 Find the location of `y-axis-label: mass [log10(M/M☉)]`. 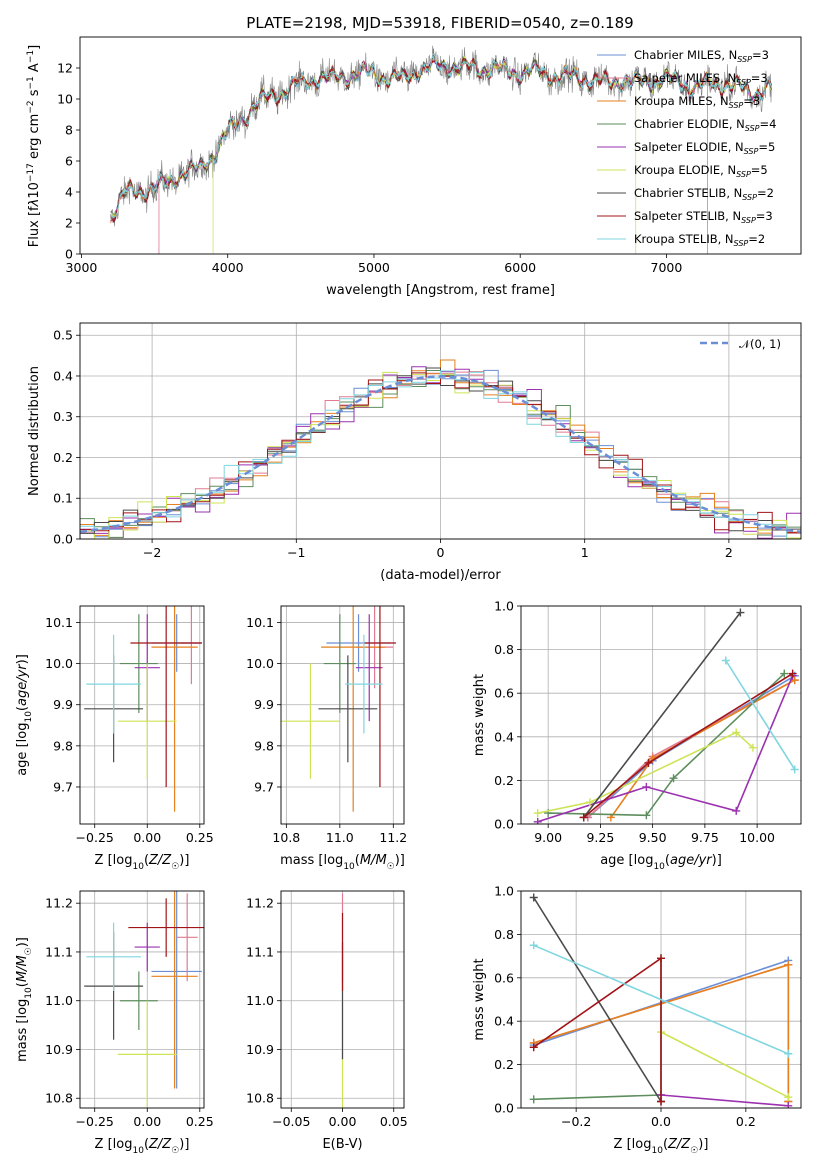

y-axis-label: mass [log10(M/M☉)] is located at coordinates (24, 999).